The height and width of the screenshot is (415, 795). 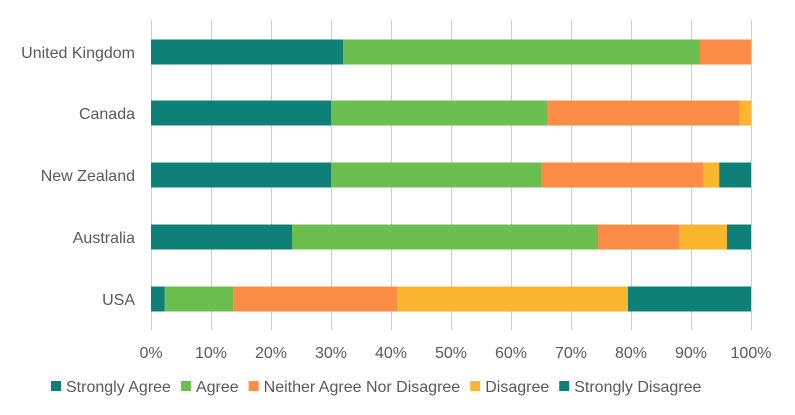 I want to click on category-label: USA, so click(x=118, y=300).